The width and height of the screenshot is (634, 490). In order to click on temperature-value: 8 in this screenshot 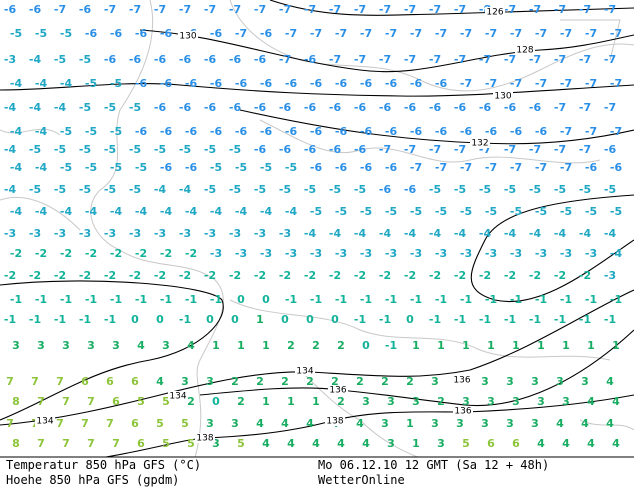, I will do `click(16, 401)`.